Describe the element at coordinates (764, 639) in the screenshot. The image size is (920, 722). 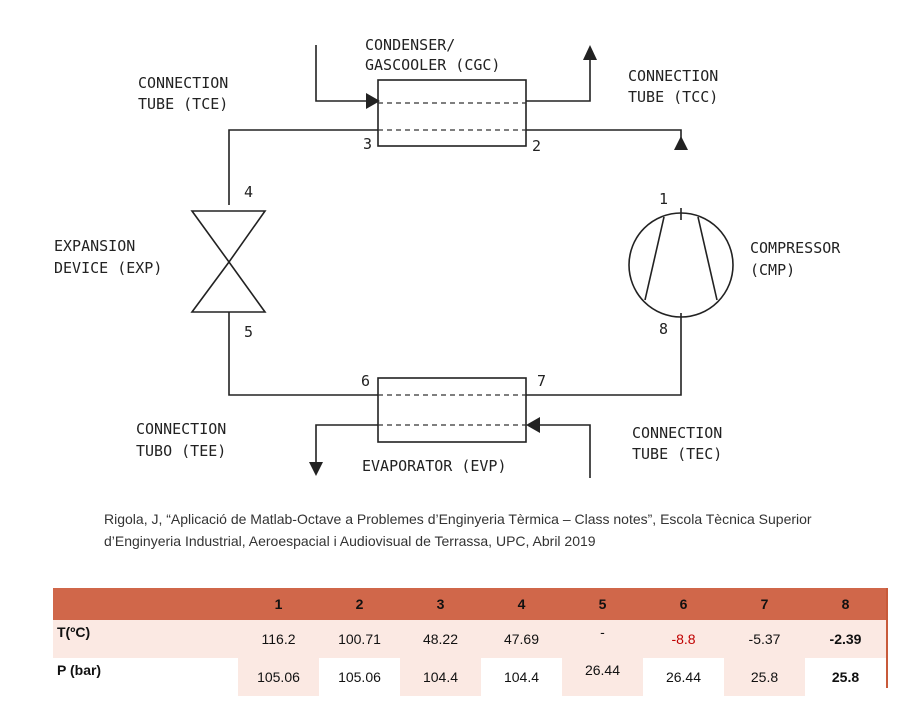
I see `table-cell: -5.37` at that location.